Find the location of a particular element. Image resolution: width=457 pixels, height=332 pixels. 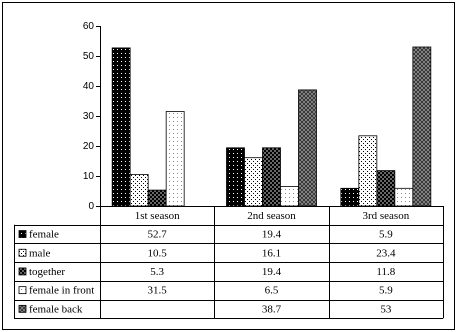

table-value: 23.4 is located at coordinates (386, 253).